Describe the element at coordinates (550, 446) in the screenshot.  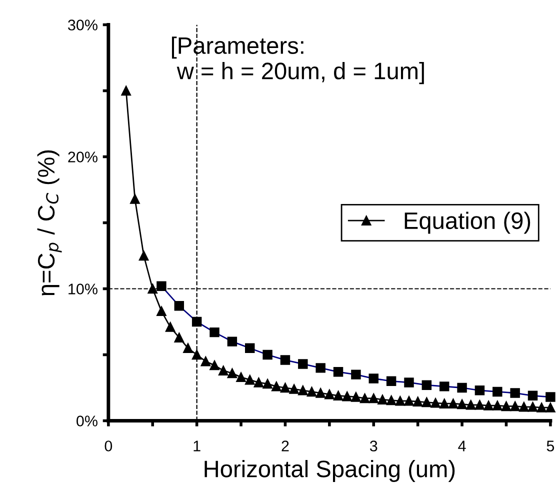
I see `x-tick-label: 5` at that location.